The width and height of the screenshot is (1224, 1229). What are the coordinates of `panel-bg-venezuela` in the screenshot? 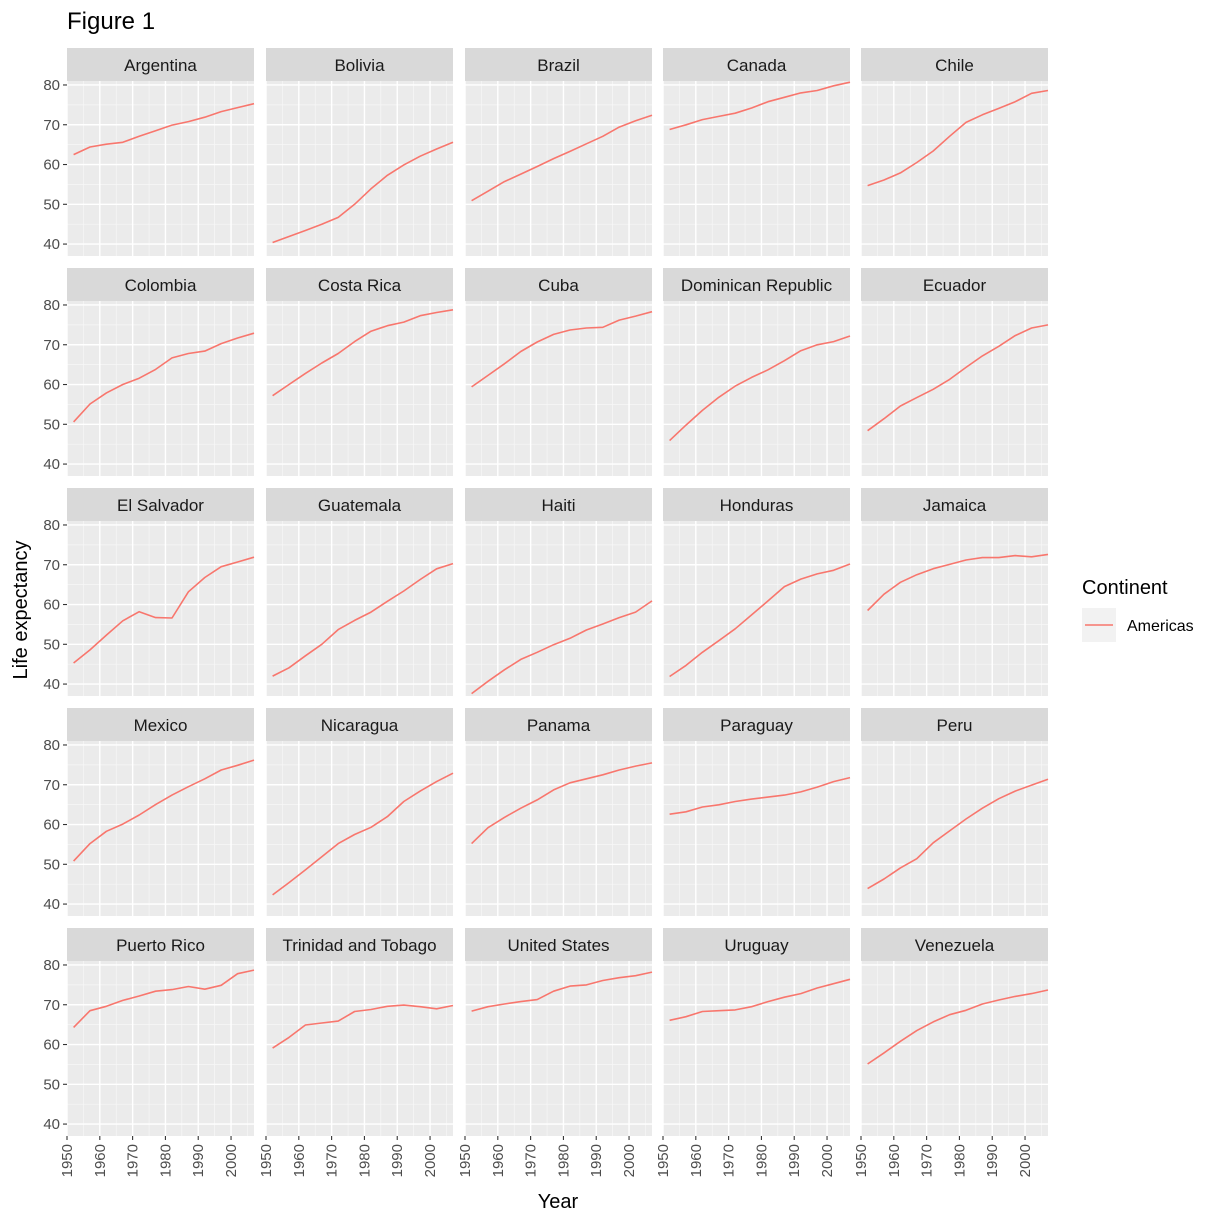 It's located at (954, 1048).